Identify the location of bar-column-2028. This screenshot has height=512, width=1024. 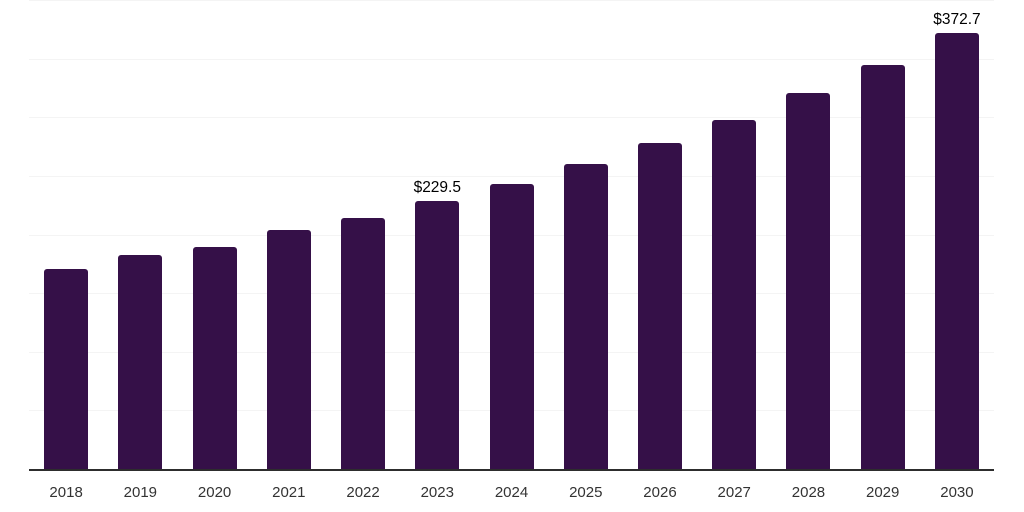
(808, 235).